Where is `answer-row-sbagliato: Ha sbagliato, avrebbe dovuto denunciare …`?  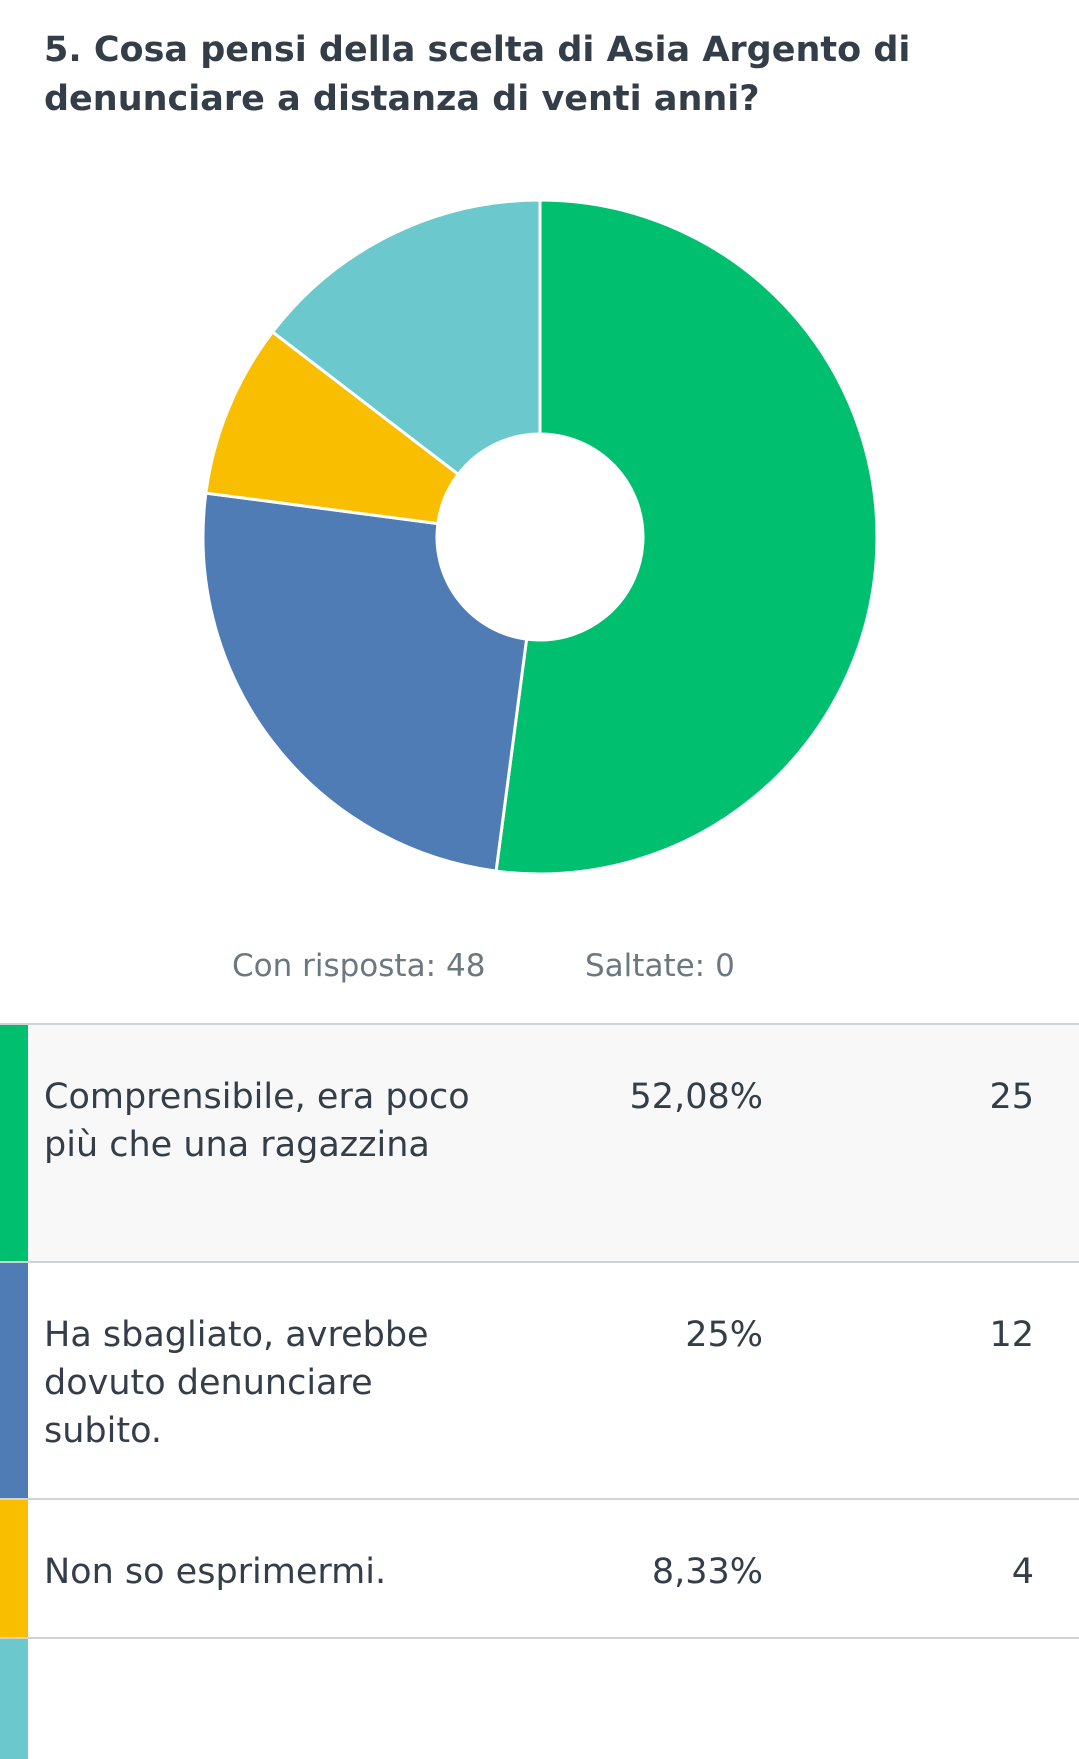 answer-row-sbagliato: Ha sbagliato, avrebbe dovuto denunciare … is located at coordinates (539, 1381).